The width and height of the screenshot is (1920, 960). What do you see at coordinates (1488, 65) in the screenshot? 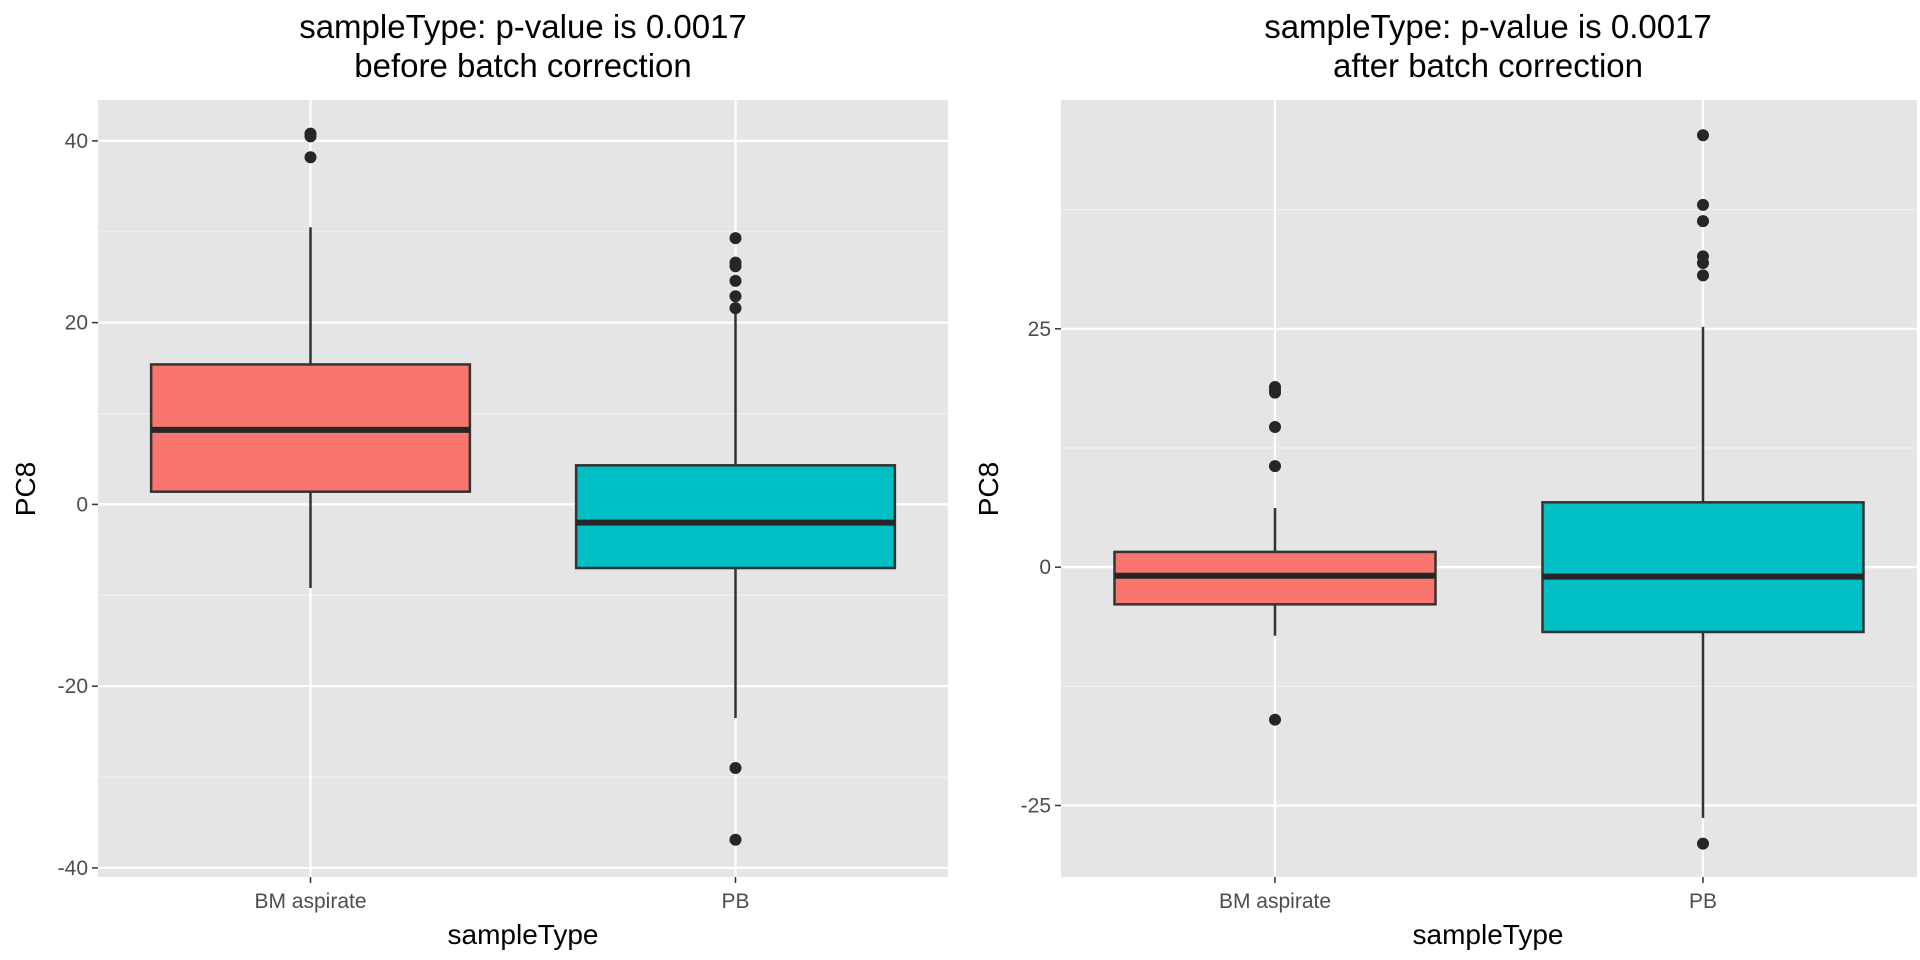
I see `title-line2-after: after batch correction` at bounding box center [1488, 65].